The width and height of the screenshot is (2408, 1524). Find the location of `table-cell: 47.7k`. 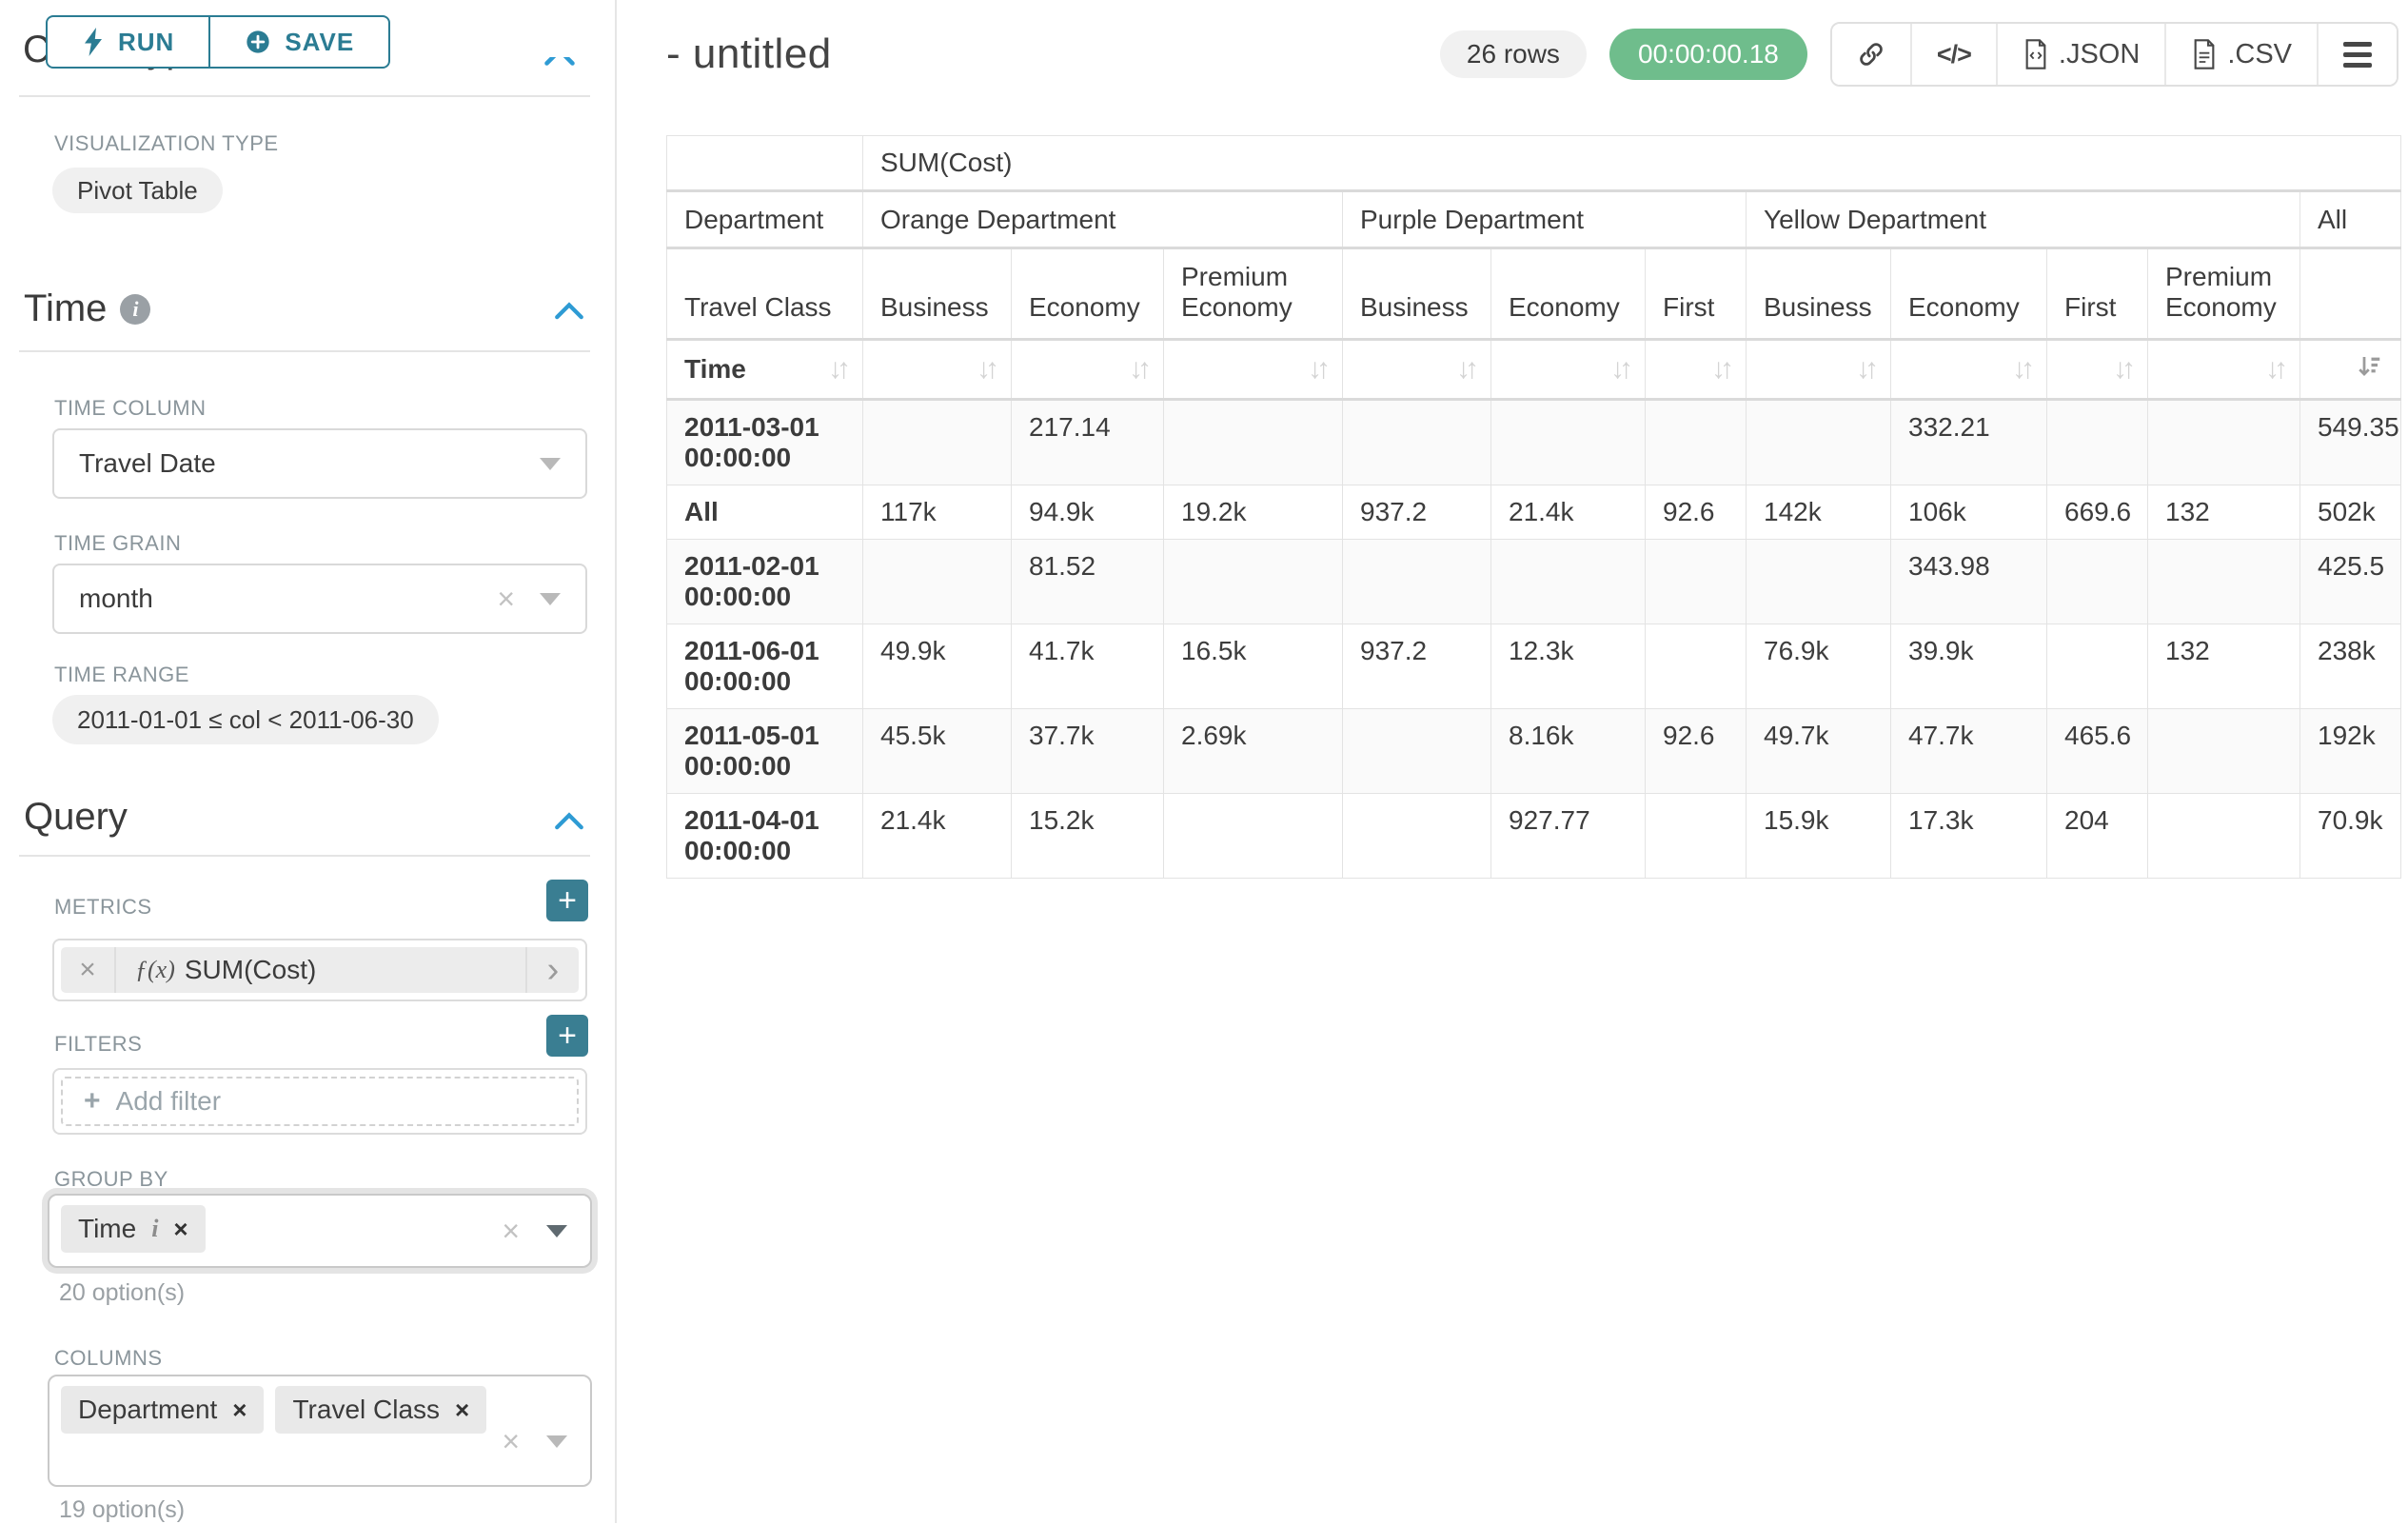

table-cell: 47.7k is located at coordinates (1968, 751).